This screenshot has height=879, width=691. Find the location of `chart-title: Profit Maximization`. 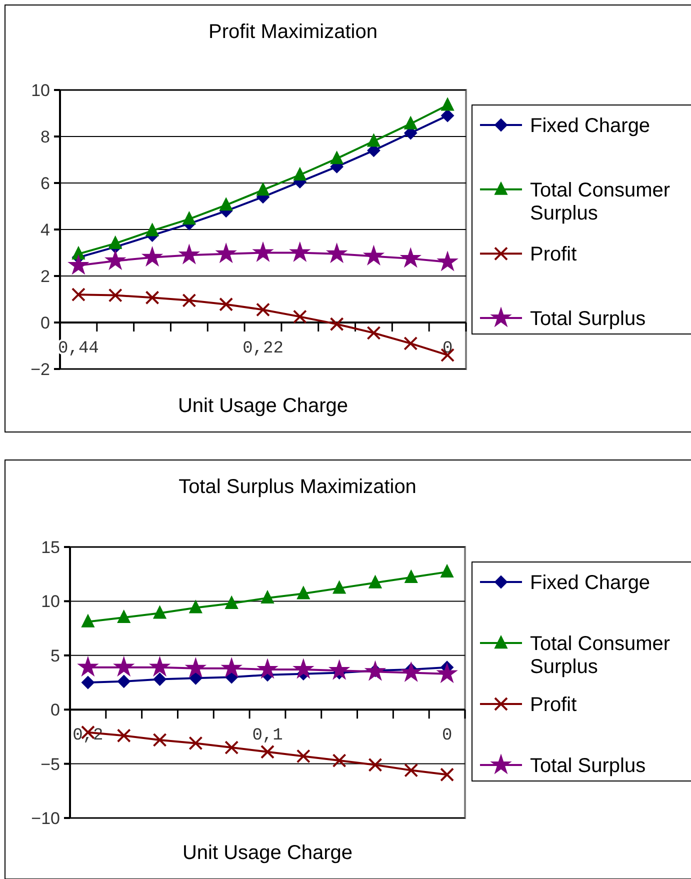

chart-title: Profit Maximization is located at coordinates (293, 32).